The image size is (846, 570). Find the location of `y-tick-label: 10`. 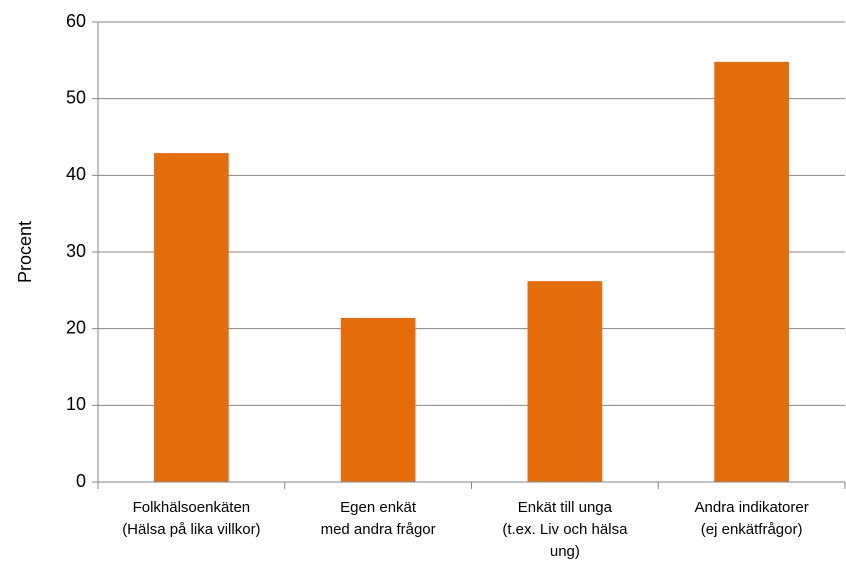

y-tick-label: 10 is located at coordinates (76, 404).